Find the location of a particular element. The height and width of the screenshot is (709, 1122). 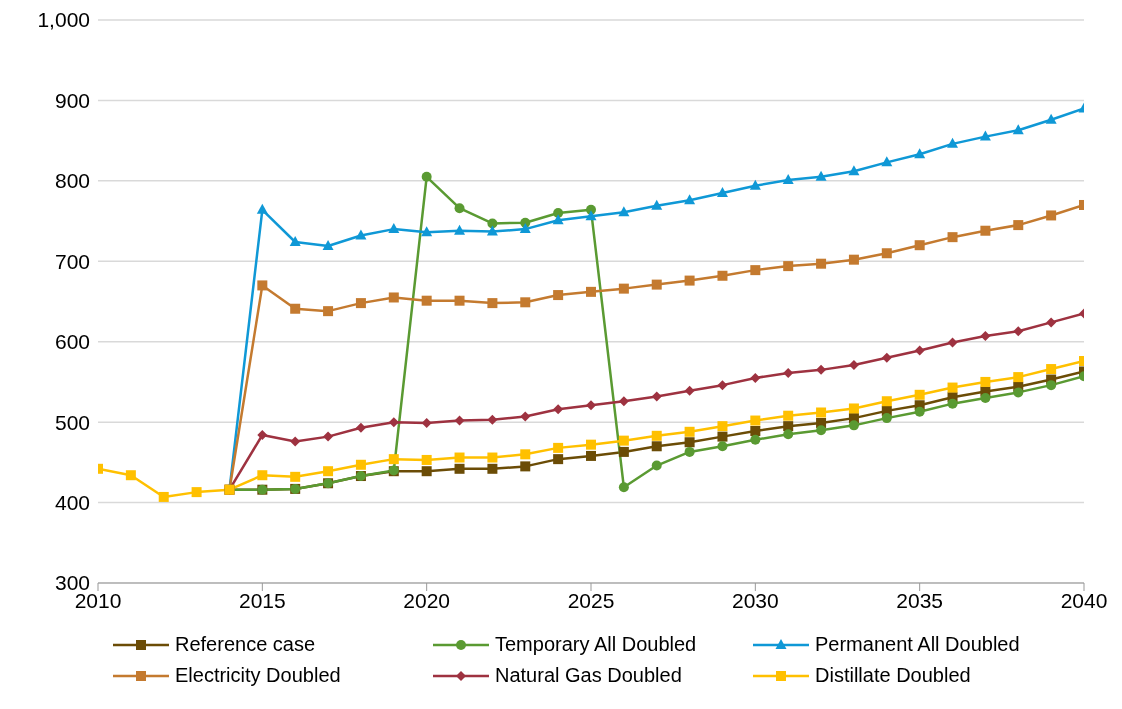

legend-label: Natural Gas Doubled is located at coordinates (588, 675).